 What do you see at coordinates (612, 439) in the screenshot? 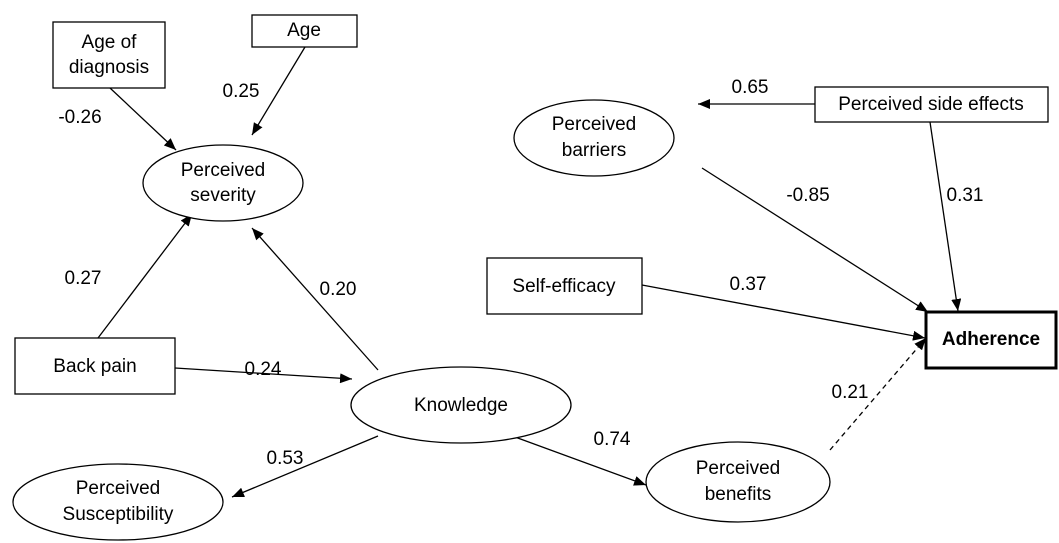
I see `edge-label: 0.74` at bounding box center [612, 439].